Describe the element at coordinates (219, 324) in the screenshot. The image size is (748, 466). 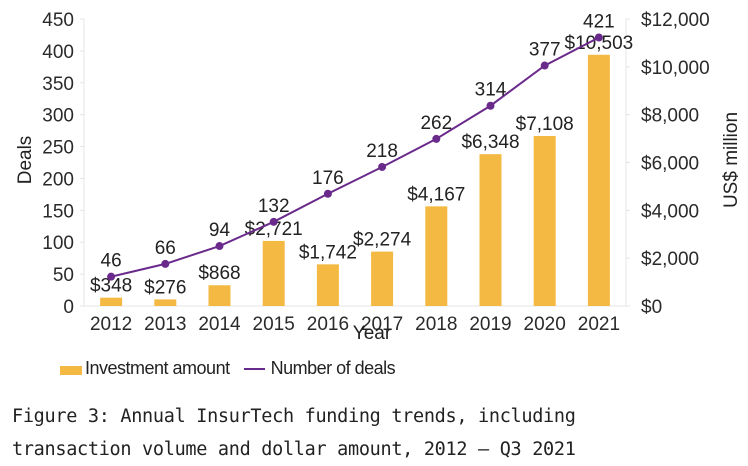
I see `x-tick-label: 2014` at that location.